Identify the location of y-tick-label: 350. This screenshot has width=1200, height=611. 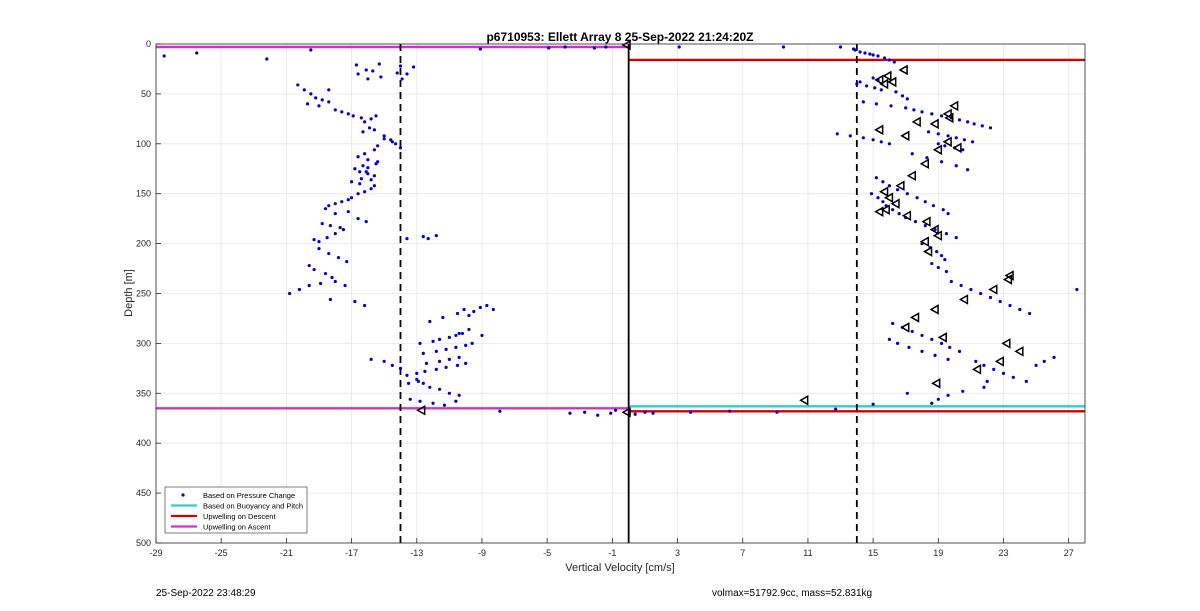
(143, 393).